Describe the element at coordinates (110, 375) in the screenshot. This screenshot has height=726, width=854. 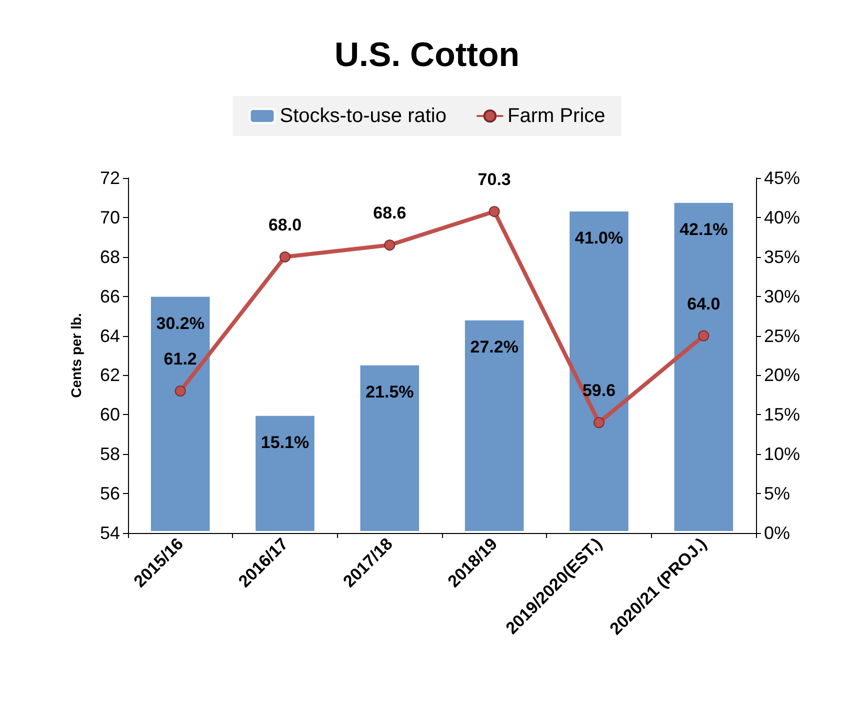
I see `y-tick-label: 62` at that location.